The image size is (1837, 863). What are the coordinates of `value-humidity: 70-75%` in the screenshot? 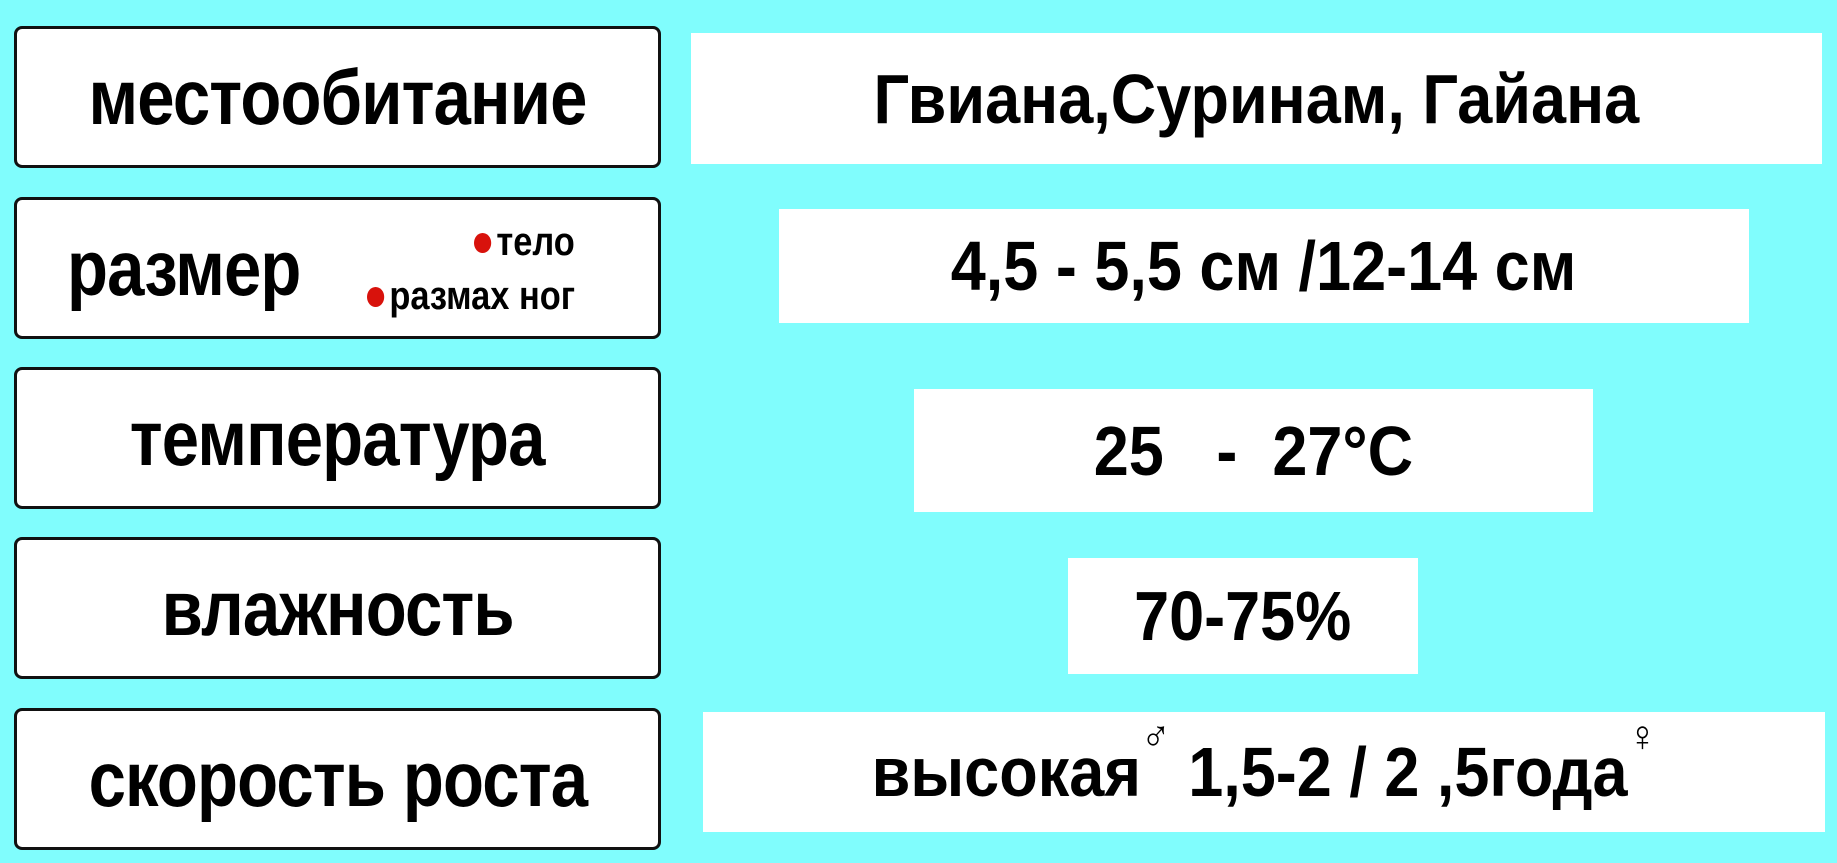 It's located at (1243, 616).